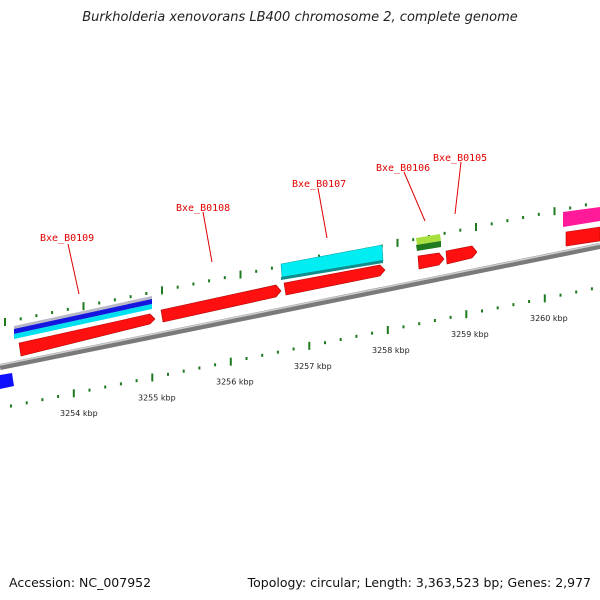  I want to click on scale-label: 3257 kbp, so click(313, 366).